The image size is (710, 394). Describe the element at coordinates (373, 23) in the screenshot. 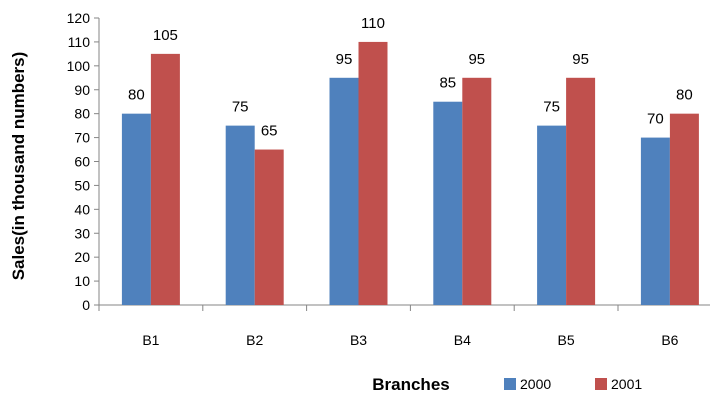

I see `data-label: 110` at that location.